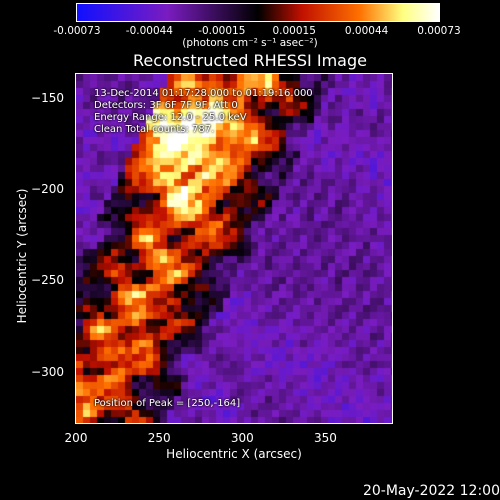 Image resolution: width=500 pixels, height=500 pixels. What do you see at coordinates (149, 31) in the screenshot?
I see `colorbar-tick-label: -0.00044` at bounding box center [149, 31].